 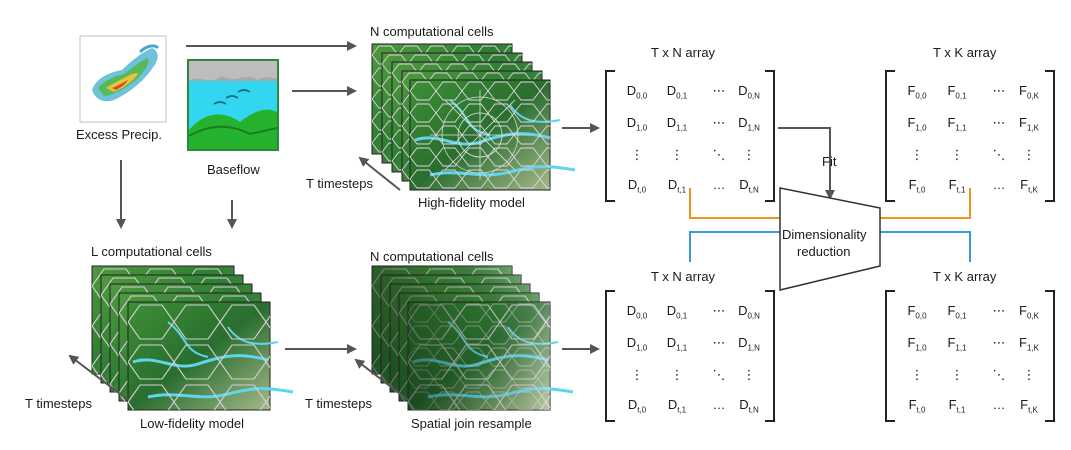 I want to click on t-timesteps-low-label: T timesteps, so click(x=58, y=403).